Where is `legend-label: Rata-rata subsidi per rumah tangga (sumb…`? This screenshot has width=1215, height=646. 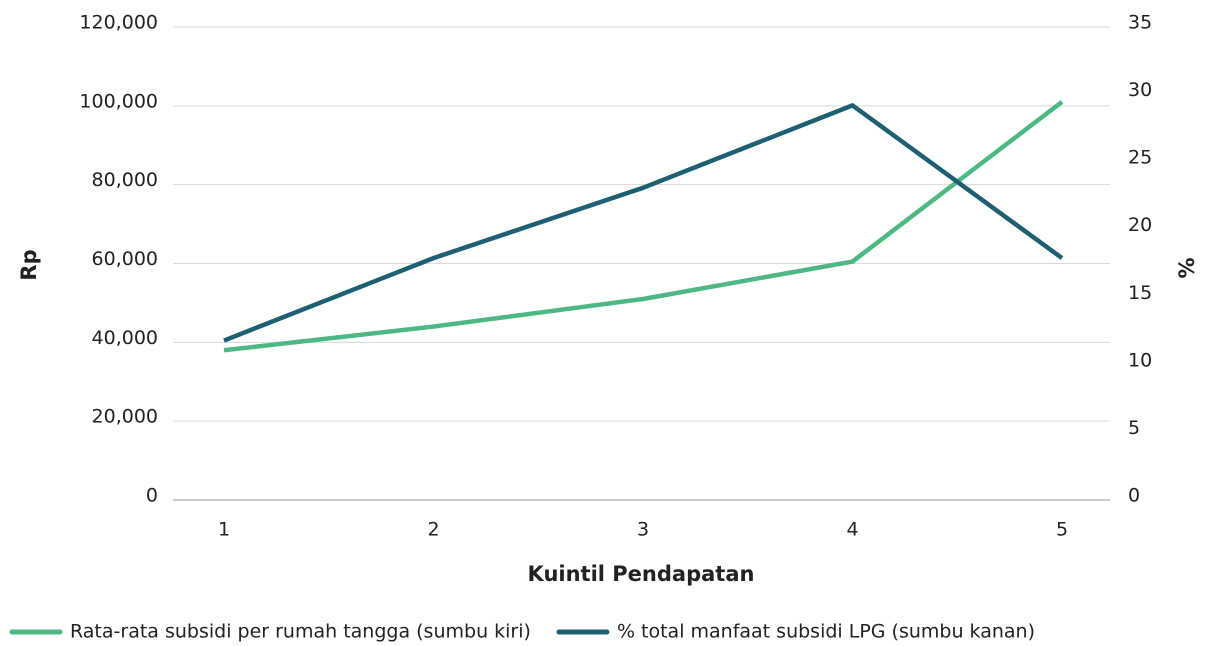 legend-label: Rata-rata subsidi per rumah tangga (sumb… is located at coordinates (300, 632).